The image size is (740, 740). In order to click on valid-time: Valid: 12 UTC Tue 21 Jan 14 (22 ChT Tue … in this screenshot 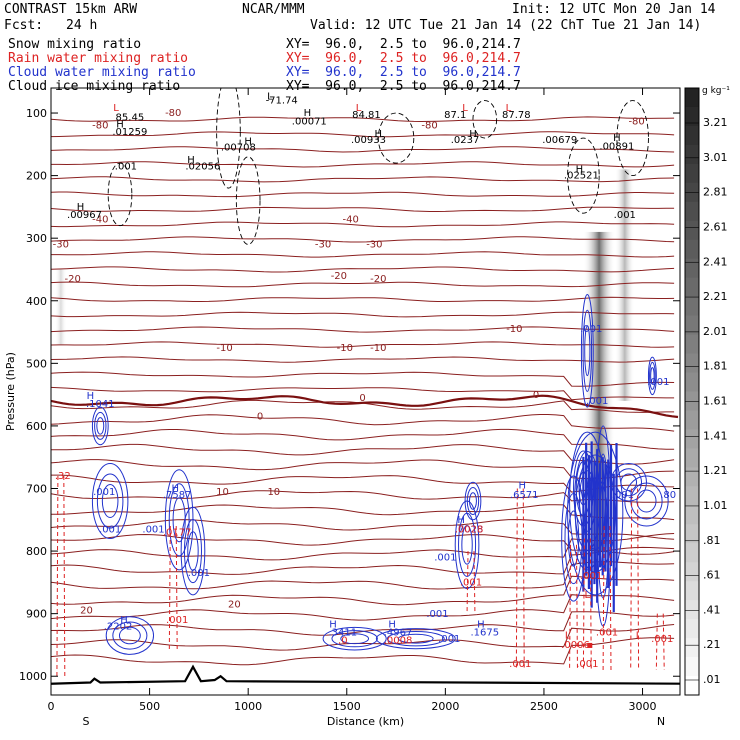, I will do `click(506, 25)`.